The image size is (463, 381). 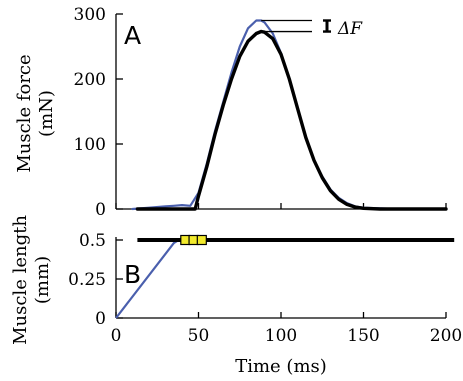 What do you see at coordinates (350, 29) in the screenshot?
I see `delta-f-label: ΔF` at bounding box center [350, 29].